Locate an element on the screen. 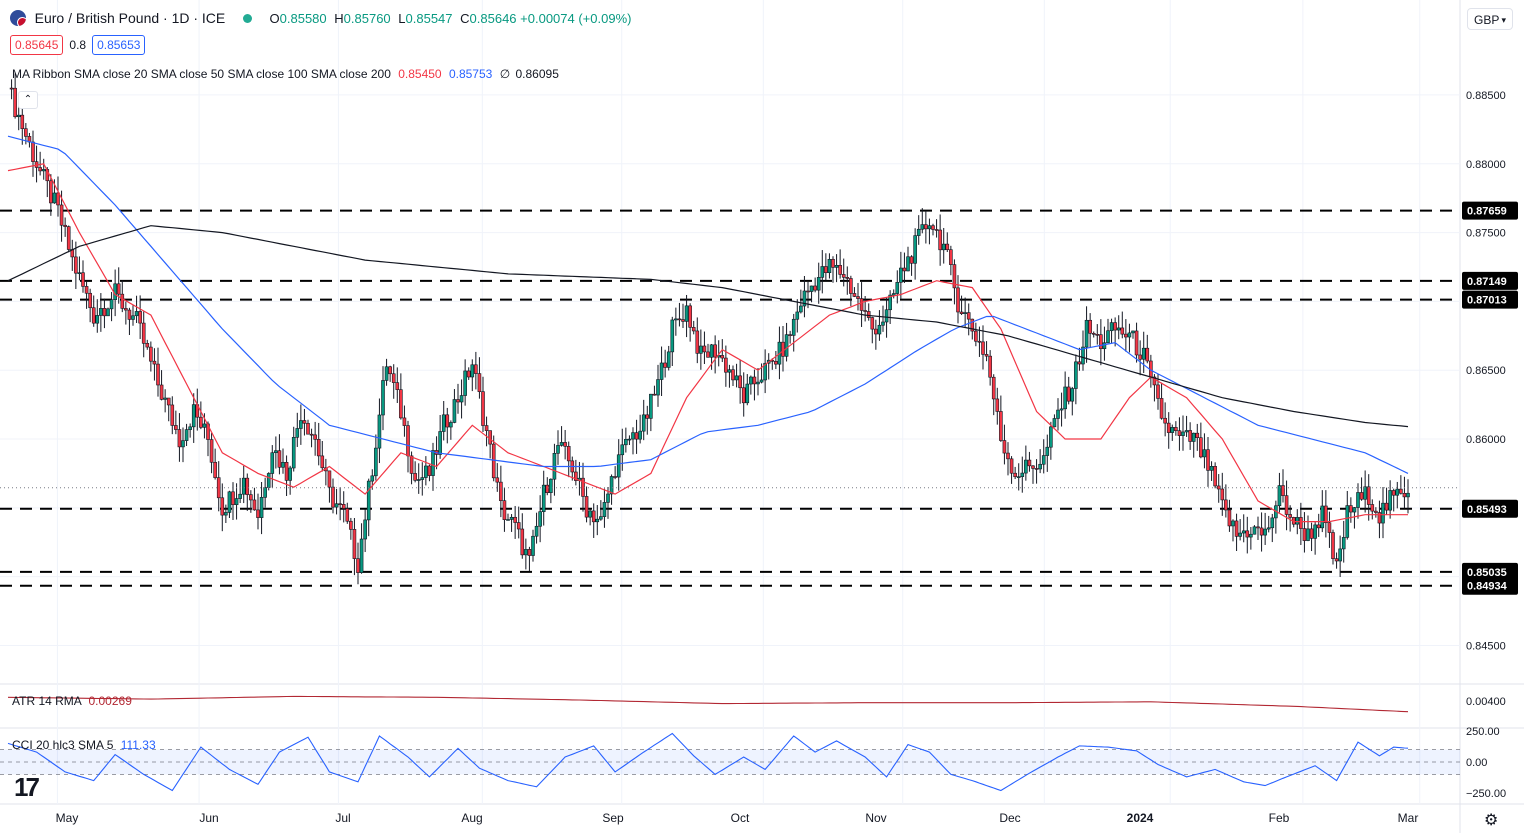  change-value: +0.00074 (+0.09%) is located at coordinates (576, 18).